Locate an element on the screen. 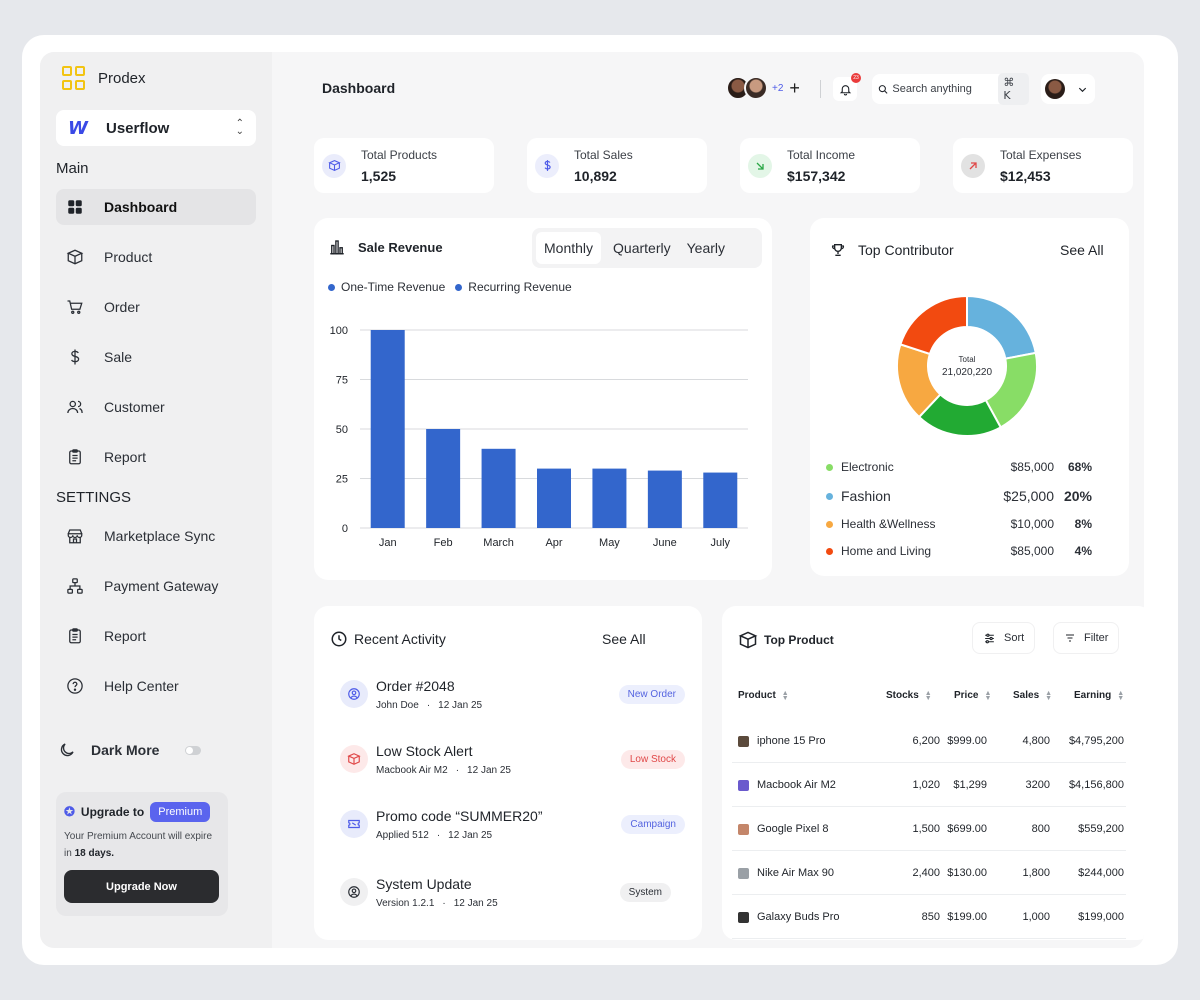 The height and width of the screenshot is (1000, 1200). sidebar-item-label: Product is located at coordinates (128, 257).